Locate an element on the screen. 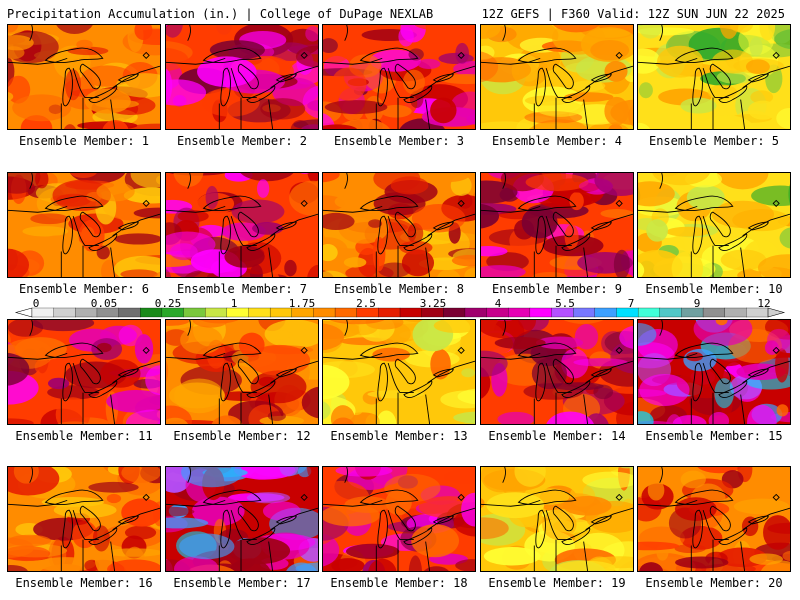  ensemble-member-label: Ensemble Member: 17 is located at coordinates (242, 583).